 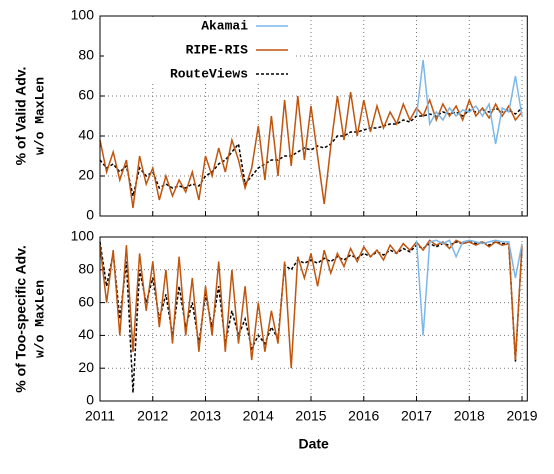 What do you see at coordinates (310, 416) in the screenshot?
I see `x-tick-label: 2015` at bounding box center [310, 416].